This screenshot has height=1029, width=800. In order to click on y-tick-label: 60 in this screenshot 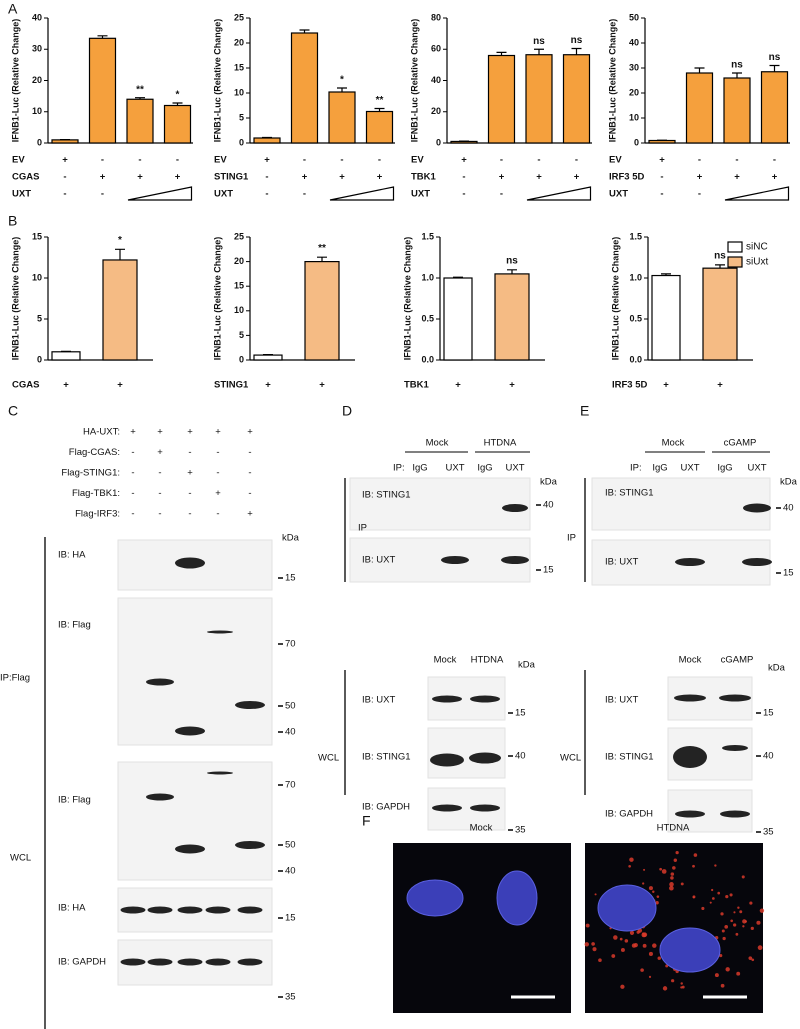, I will do `click(436, 49)`.